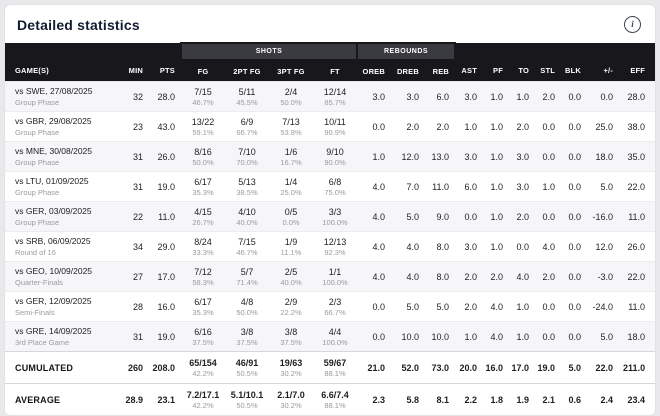 Image resolution: width=660 pixels, height=416 pixels. What do you see at coordinates (165, 126) in the screenshot?
I see `pts-cell: 43.0` at bounding box center [165, 126].